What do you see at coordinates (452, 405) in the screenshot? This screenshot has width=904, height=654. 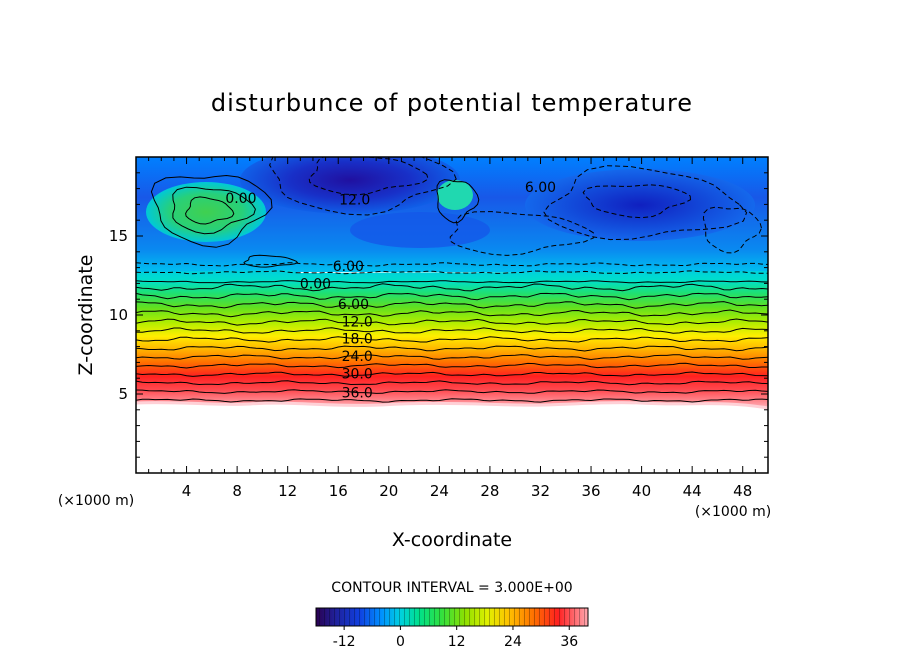 I see `lower-edge-fade` at bounding box center [452, 405].